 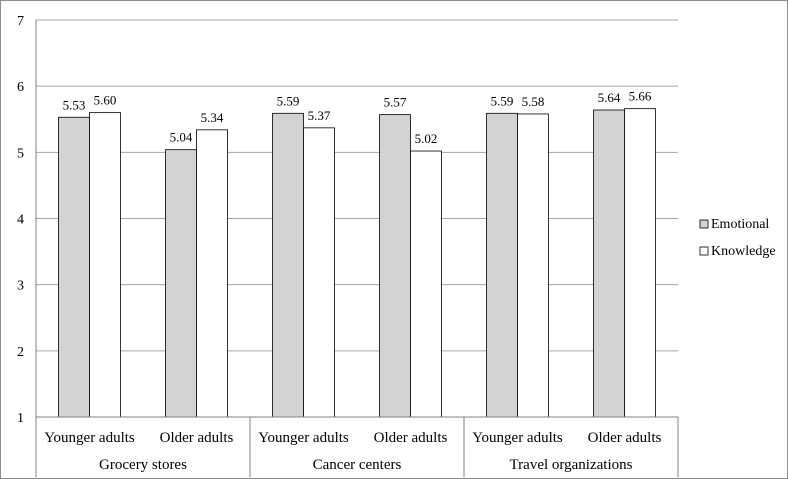 What do you see at coordinates (740, 224) in the screenshot?
I see `legend-label: Emotional` at bounding box center [740, 224].